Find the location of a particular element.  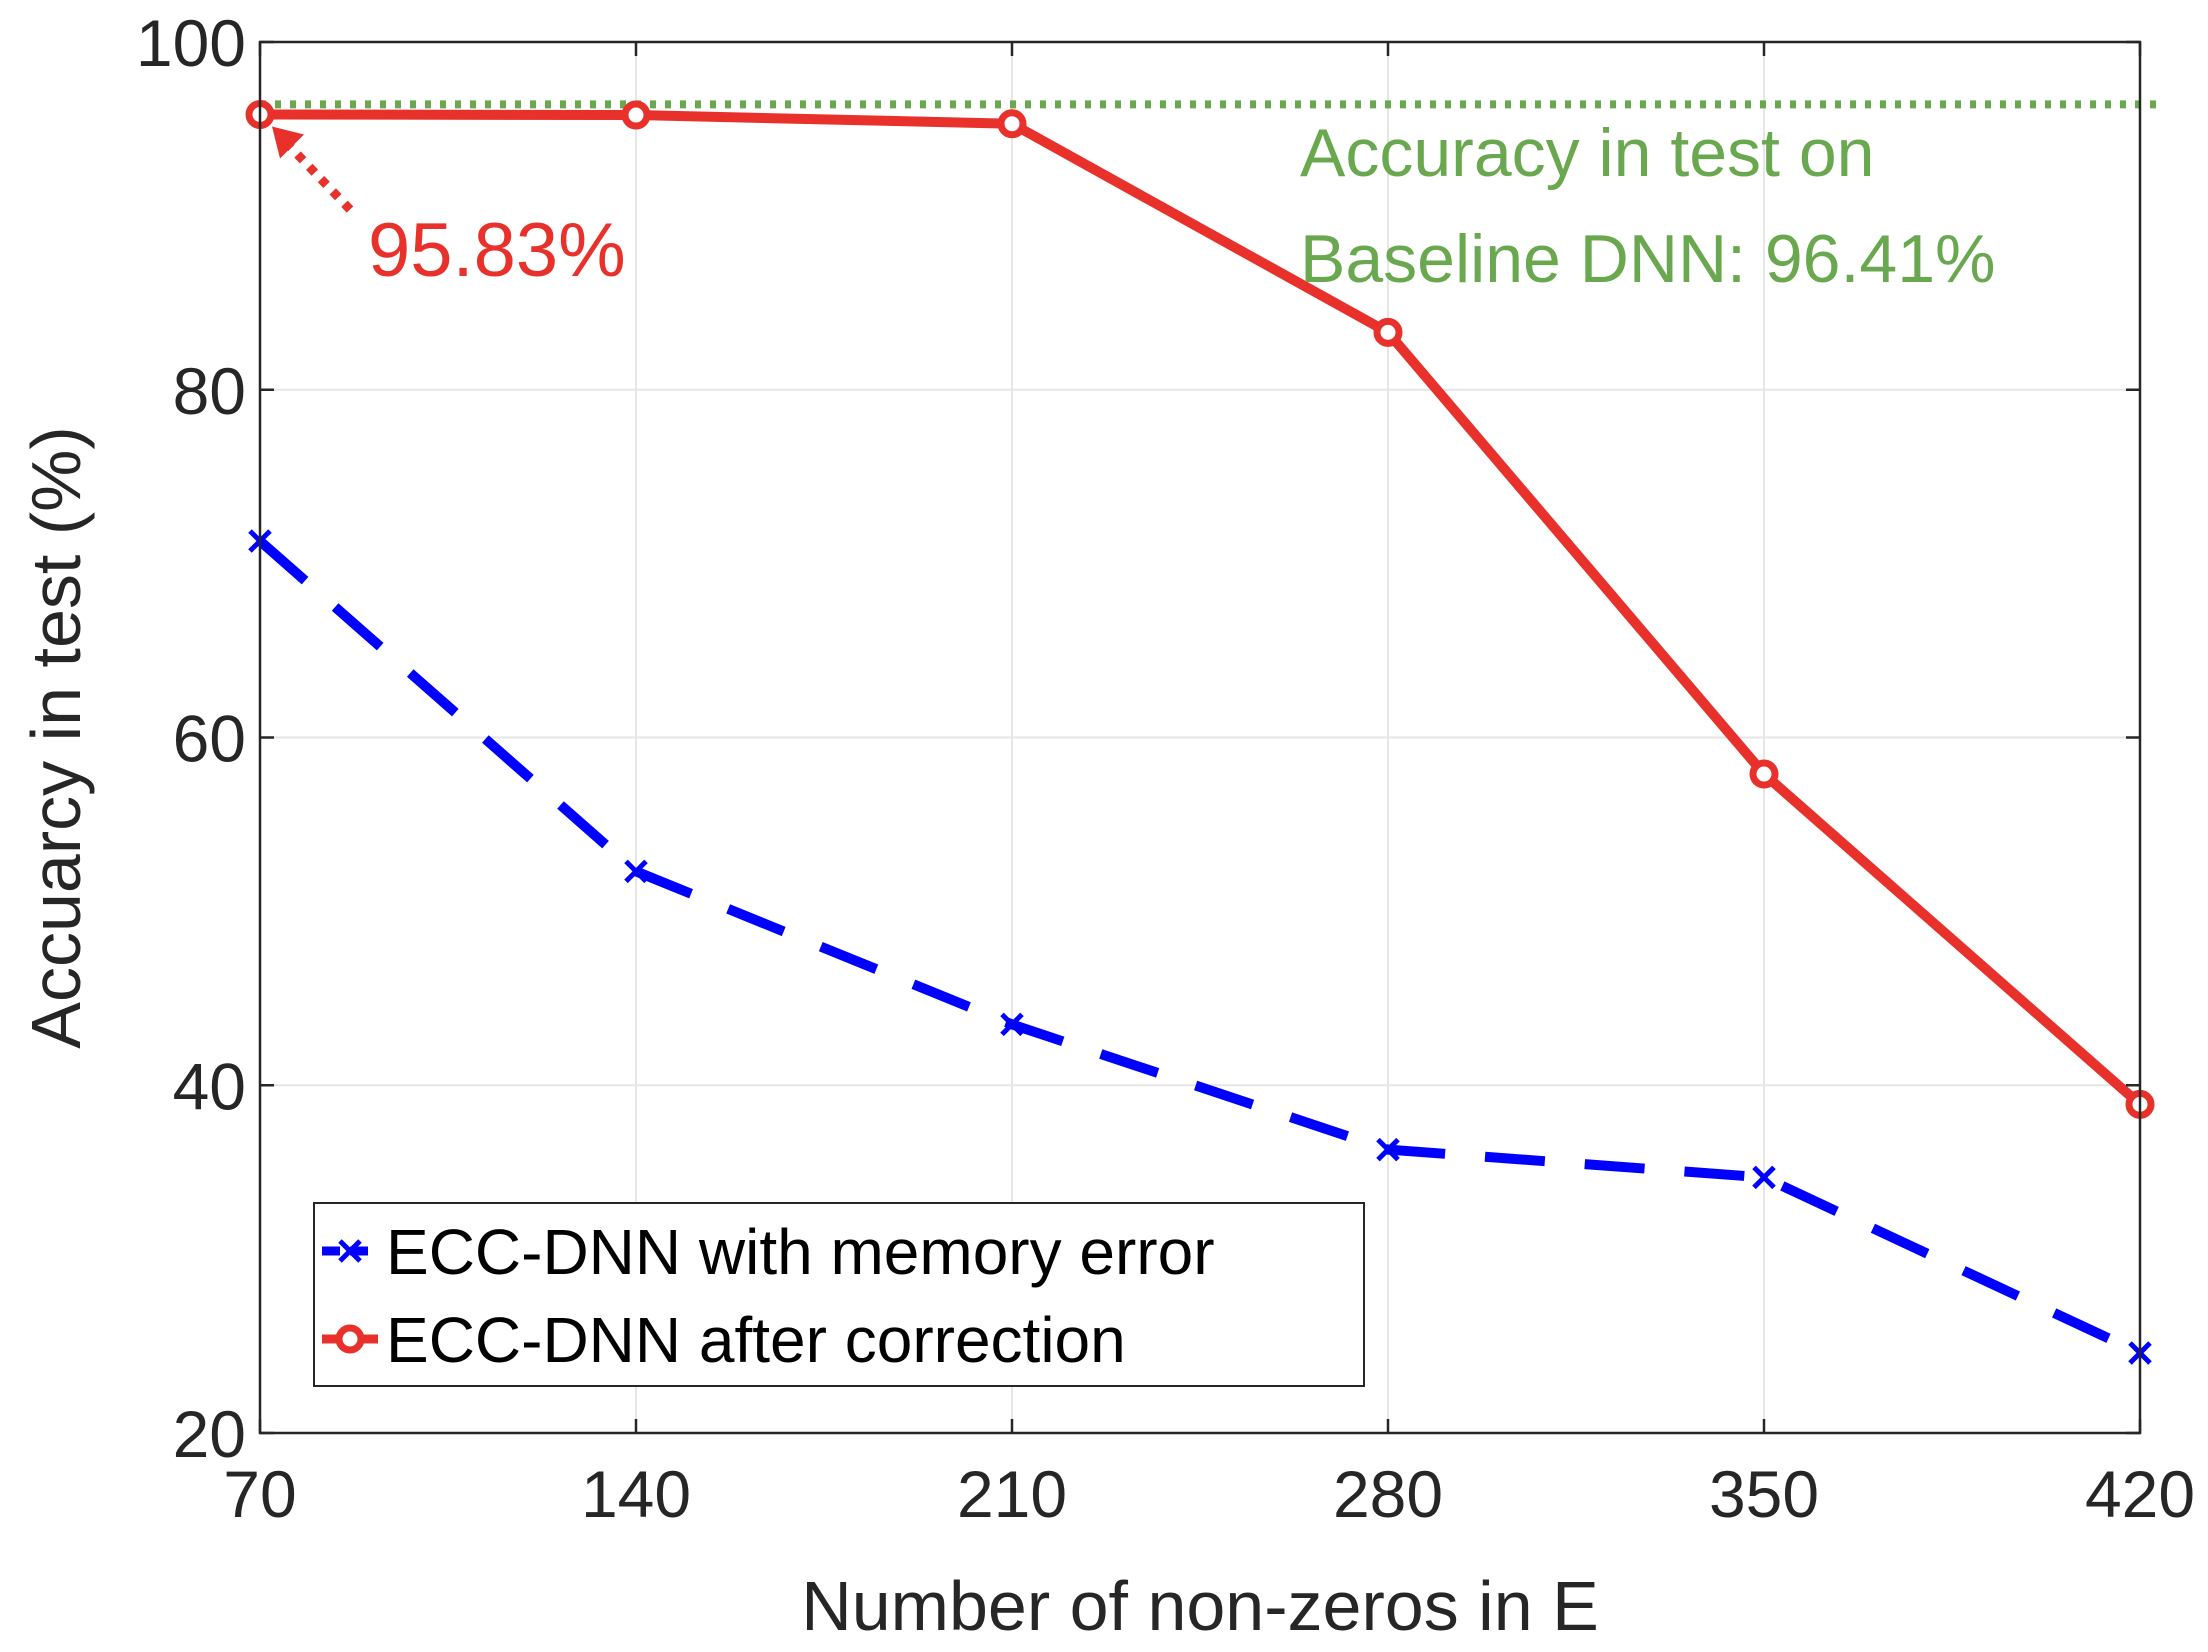

x-tick-label: 350 is located at coordinates (1764, 1494).